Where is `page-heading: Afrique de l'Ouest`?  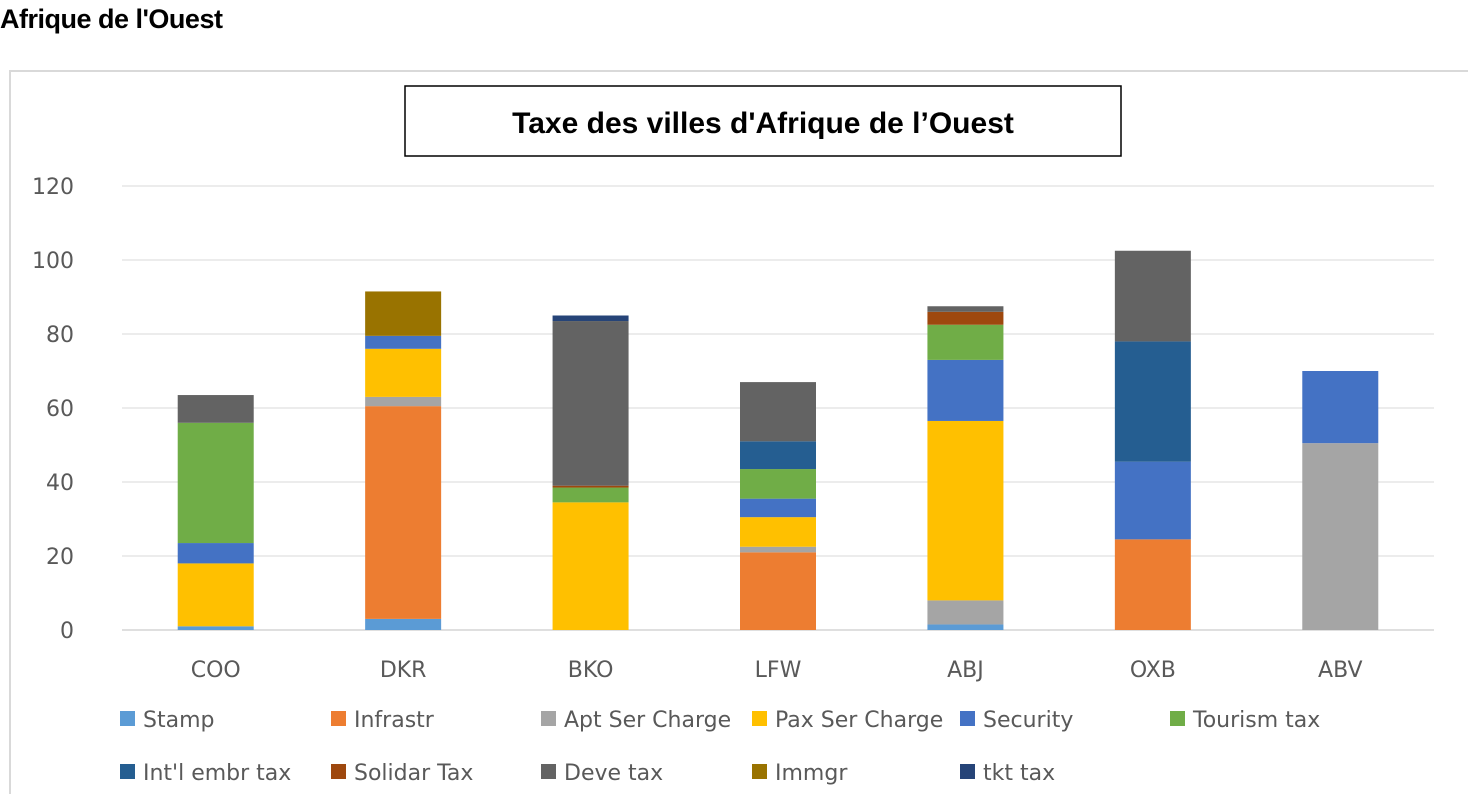
page-heading: Afrique de l'Ouest is located at coordinates (111, 19).